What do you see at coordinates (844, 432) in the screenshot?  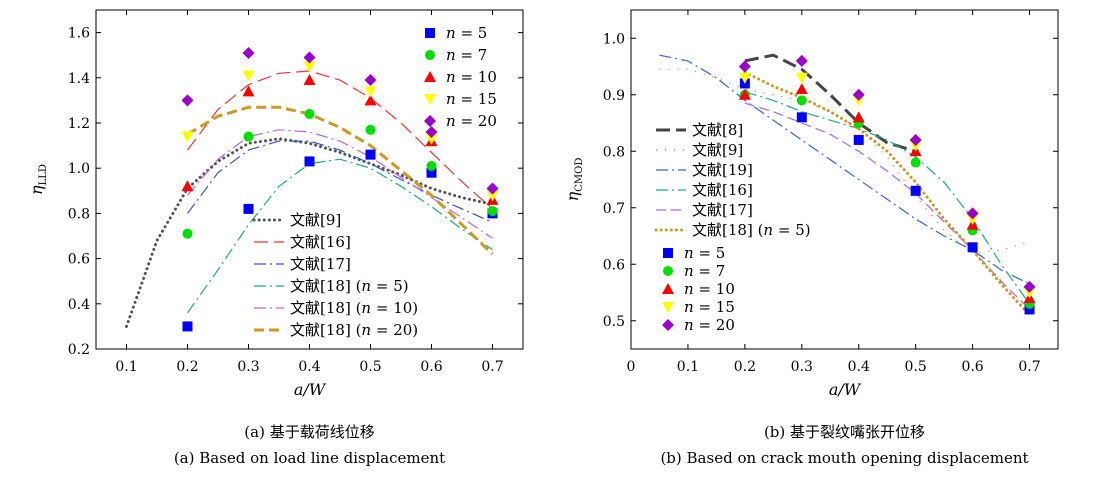 I see `caption-chinese: (b) 基于裂纹嘴张开位移` at bounding box center [844, 432].